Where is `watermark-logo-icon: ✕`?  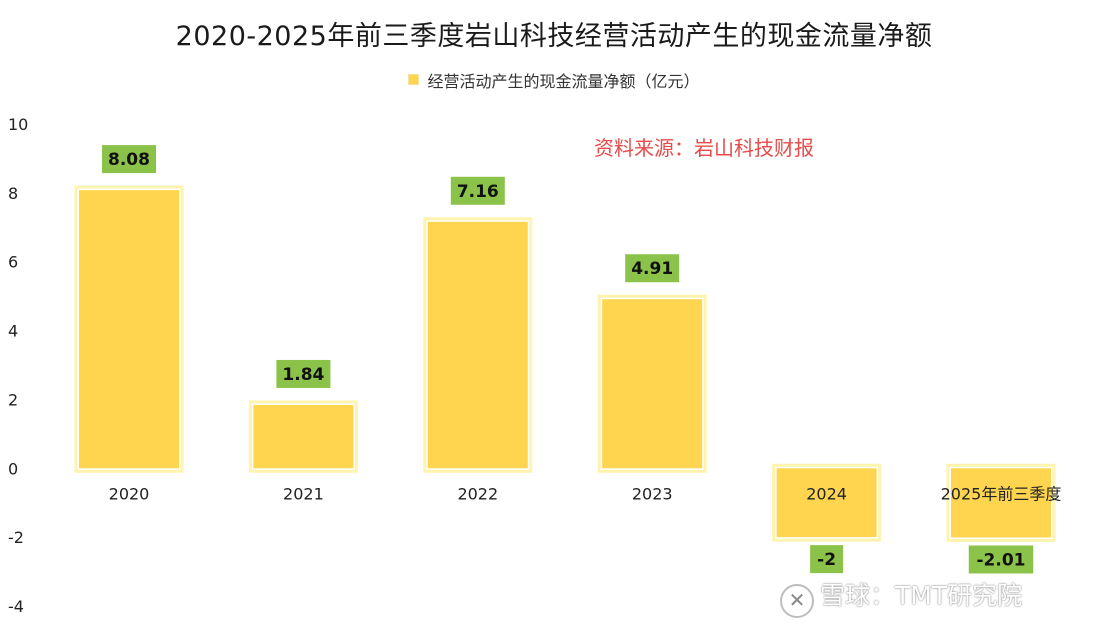
watermark-logo-icon: ✕ is located at coordinates (797, 601).